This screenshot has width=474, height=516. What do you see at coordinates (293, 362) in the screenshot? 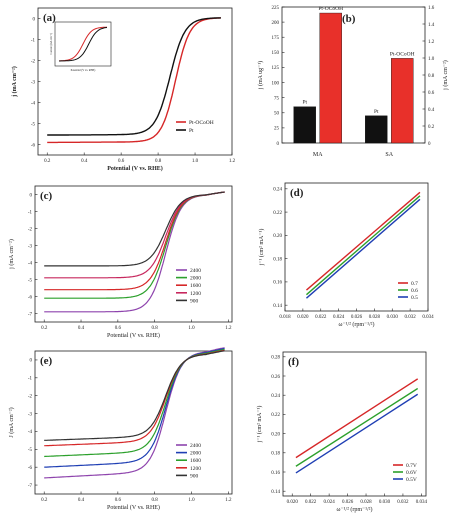
I see `panel-label: (f)` at bounding box center [293, 362].